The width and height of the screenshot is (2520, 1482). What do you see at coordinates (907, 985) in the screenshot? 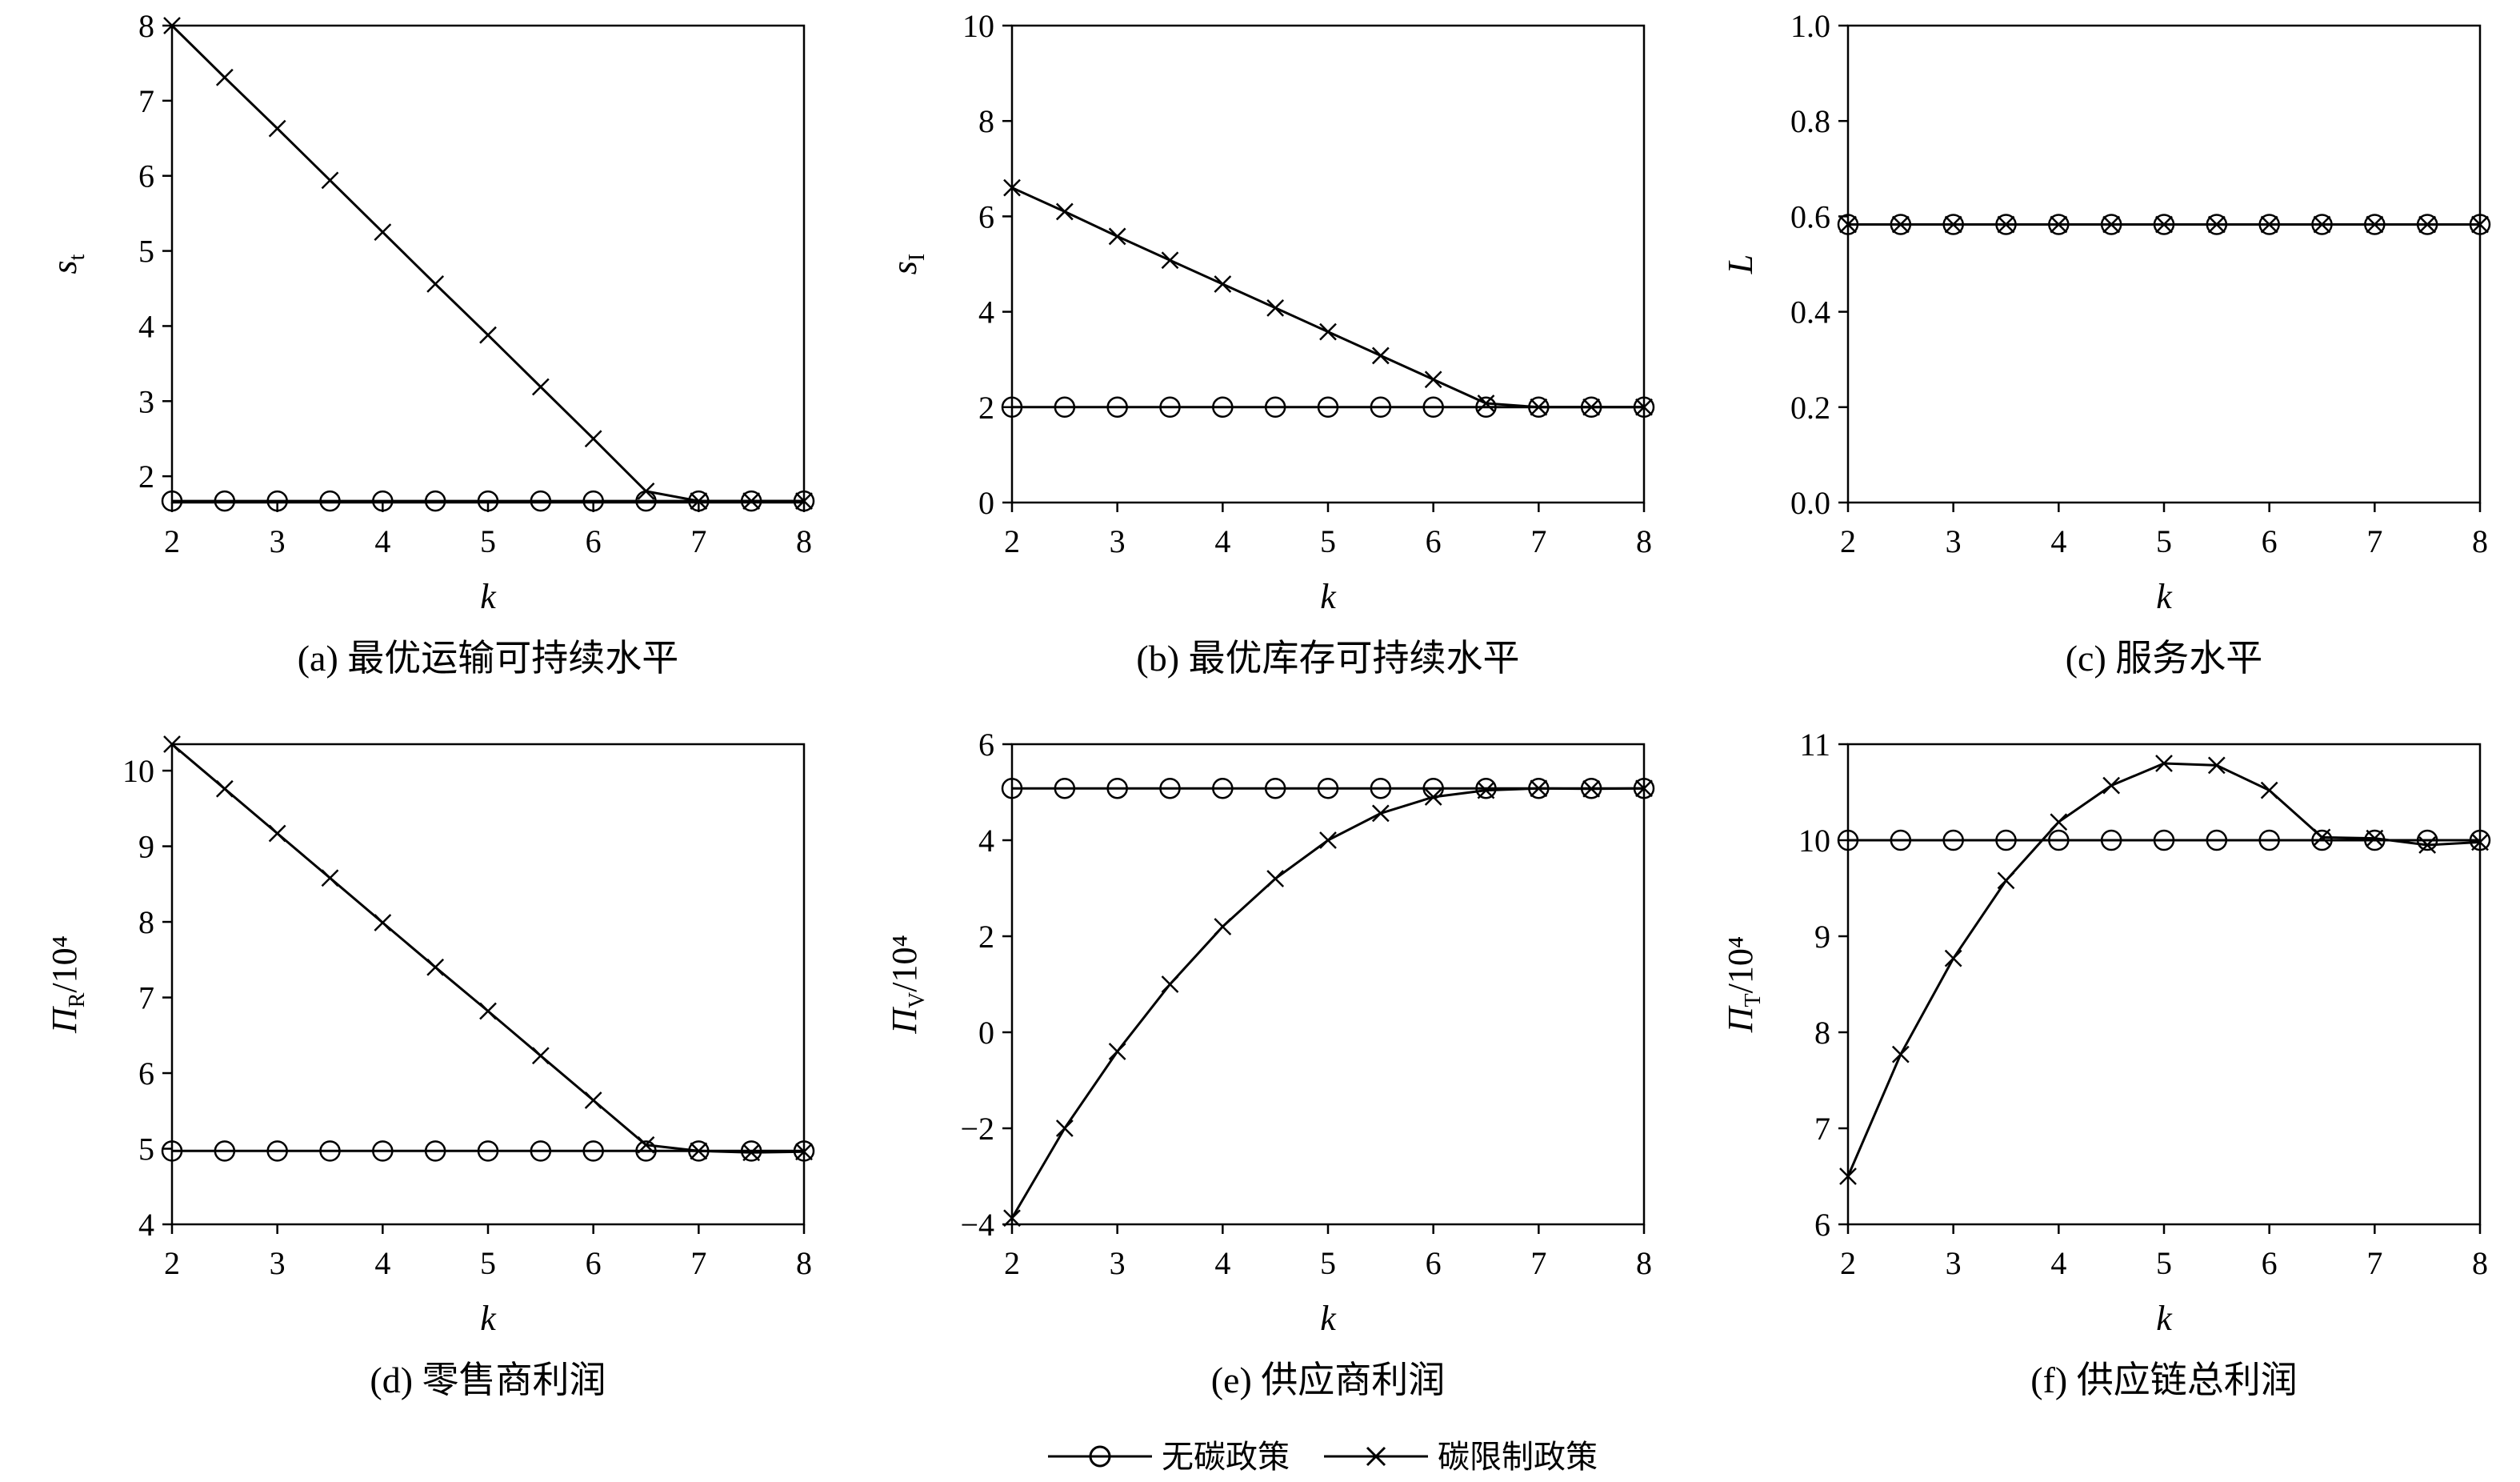
I see `y-axis-label: ΠV/10⁴` at bounding box center [907, 985].